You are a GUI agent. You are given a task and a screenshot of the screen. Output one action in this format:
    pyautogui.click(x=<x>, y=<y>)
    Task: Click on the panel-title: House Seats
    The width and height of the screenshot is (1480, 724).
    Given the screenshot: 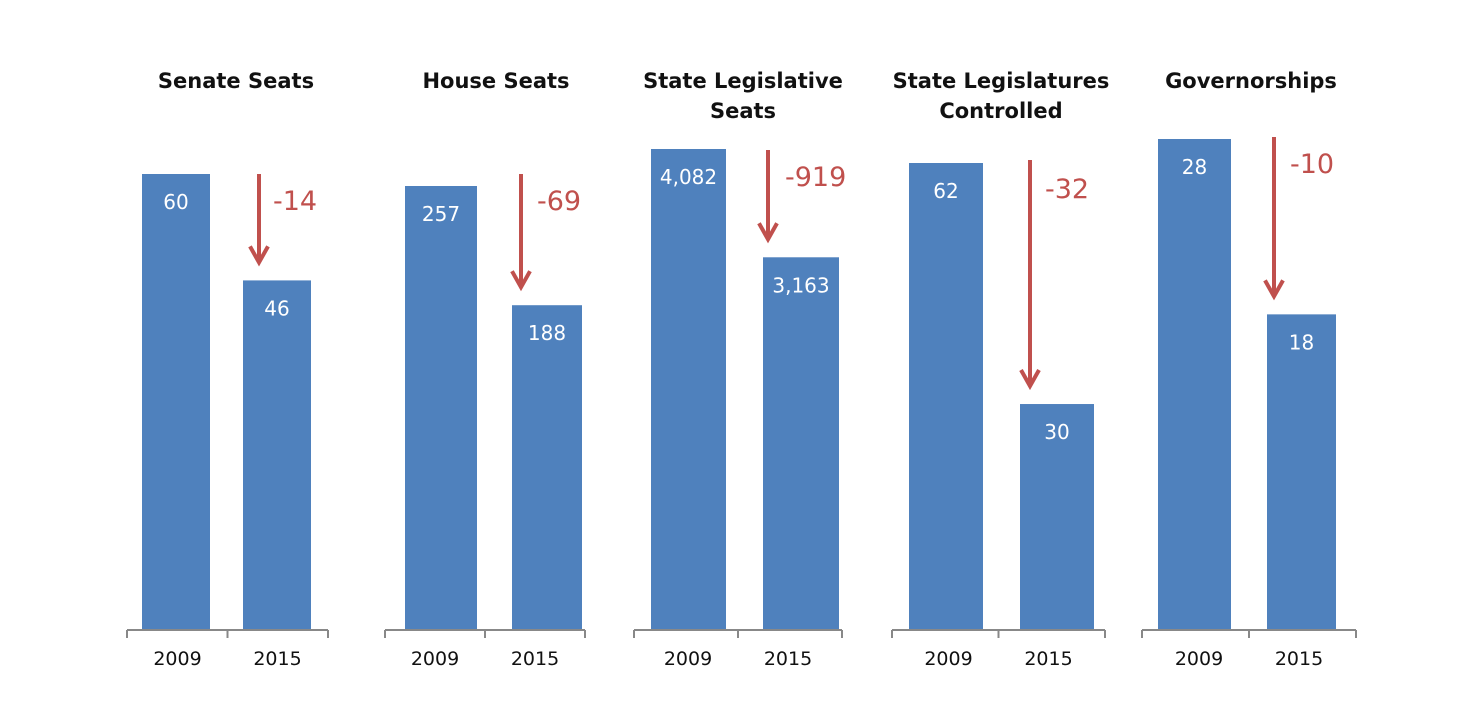 What is the action you would take?
    pyautogui.click(x=495, y=81)
    